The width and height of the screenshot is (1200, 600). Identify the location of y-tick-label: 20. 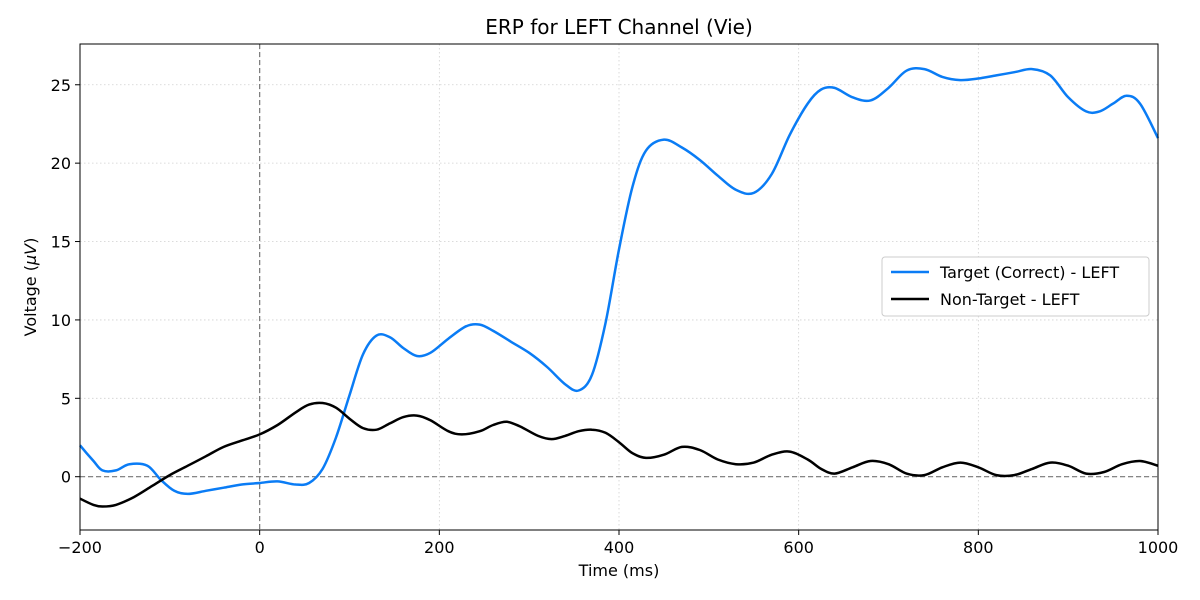
(61, 163).